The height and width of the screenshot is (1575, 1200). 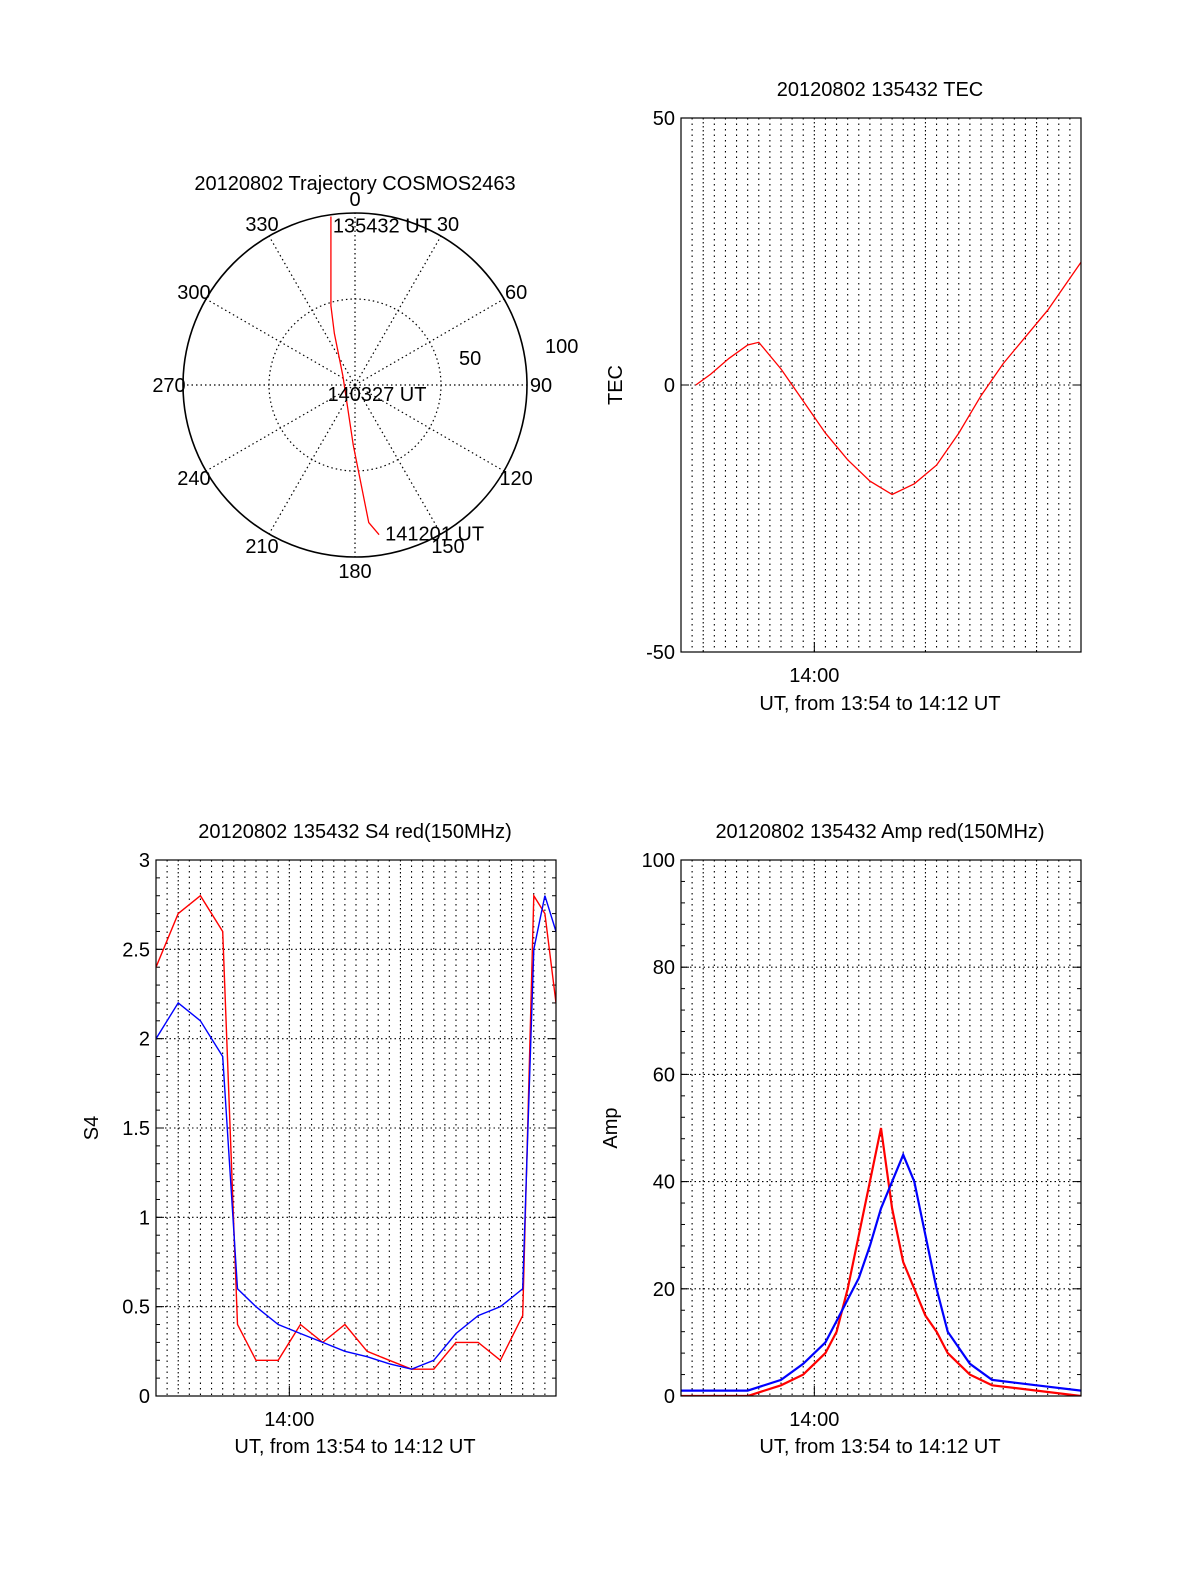 I want to click on trajectory-series, so click(x=355, y=376).